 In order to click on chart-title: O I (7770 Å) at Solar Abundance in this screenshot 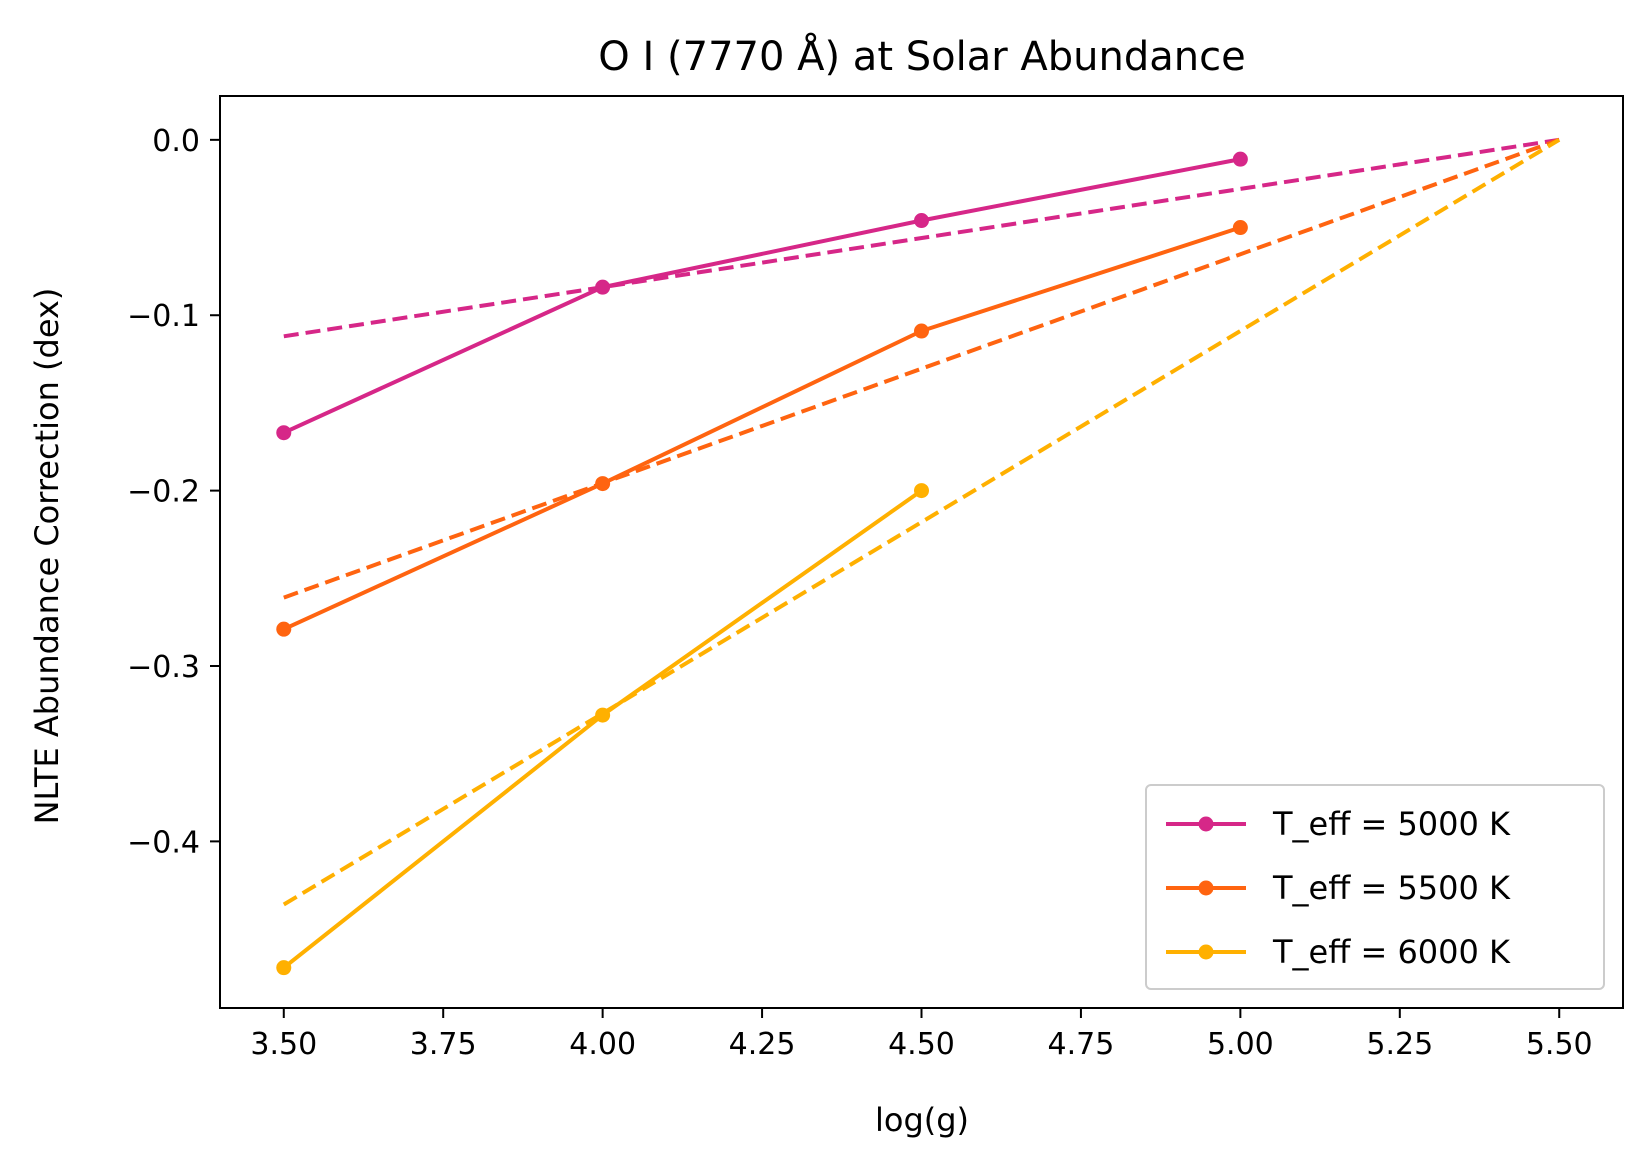, I will do `click(921, 56)`.